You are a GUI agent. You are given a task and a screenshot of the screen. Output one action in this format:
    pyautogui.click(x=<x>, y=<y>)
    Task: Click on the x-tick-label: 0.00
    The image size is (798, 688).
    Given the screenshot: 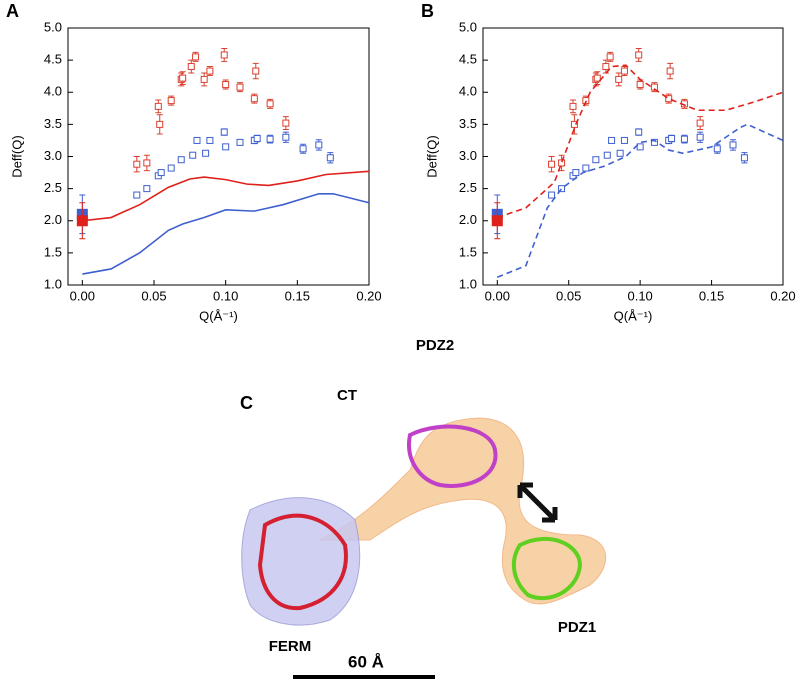 What is the action you would take?
    pyautogui.click(x=82, y=295)
    